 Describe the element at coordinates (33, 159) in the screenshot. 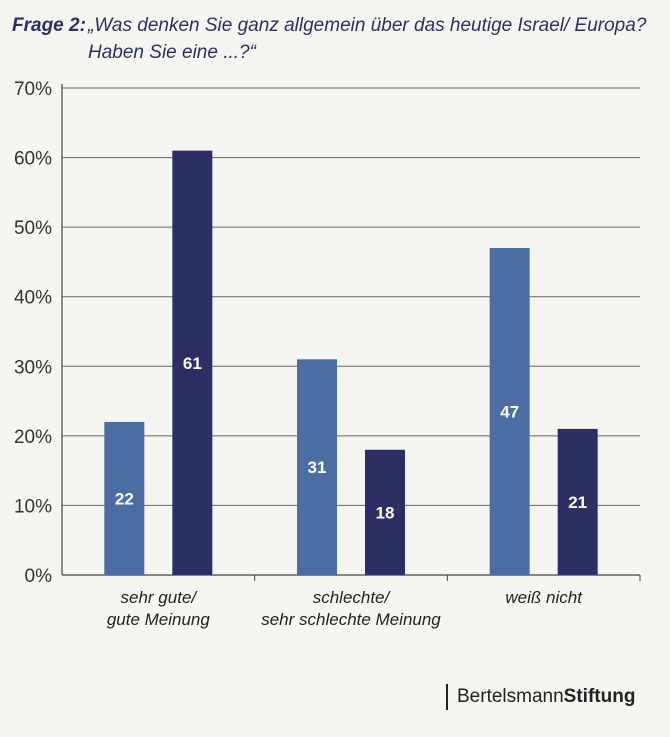

I see `y-tick-label: 60%` at that location.